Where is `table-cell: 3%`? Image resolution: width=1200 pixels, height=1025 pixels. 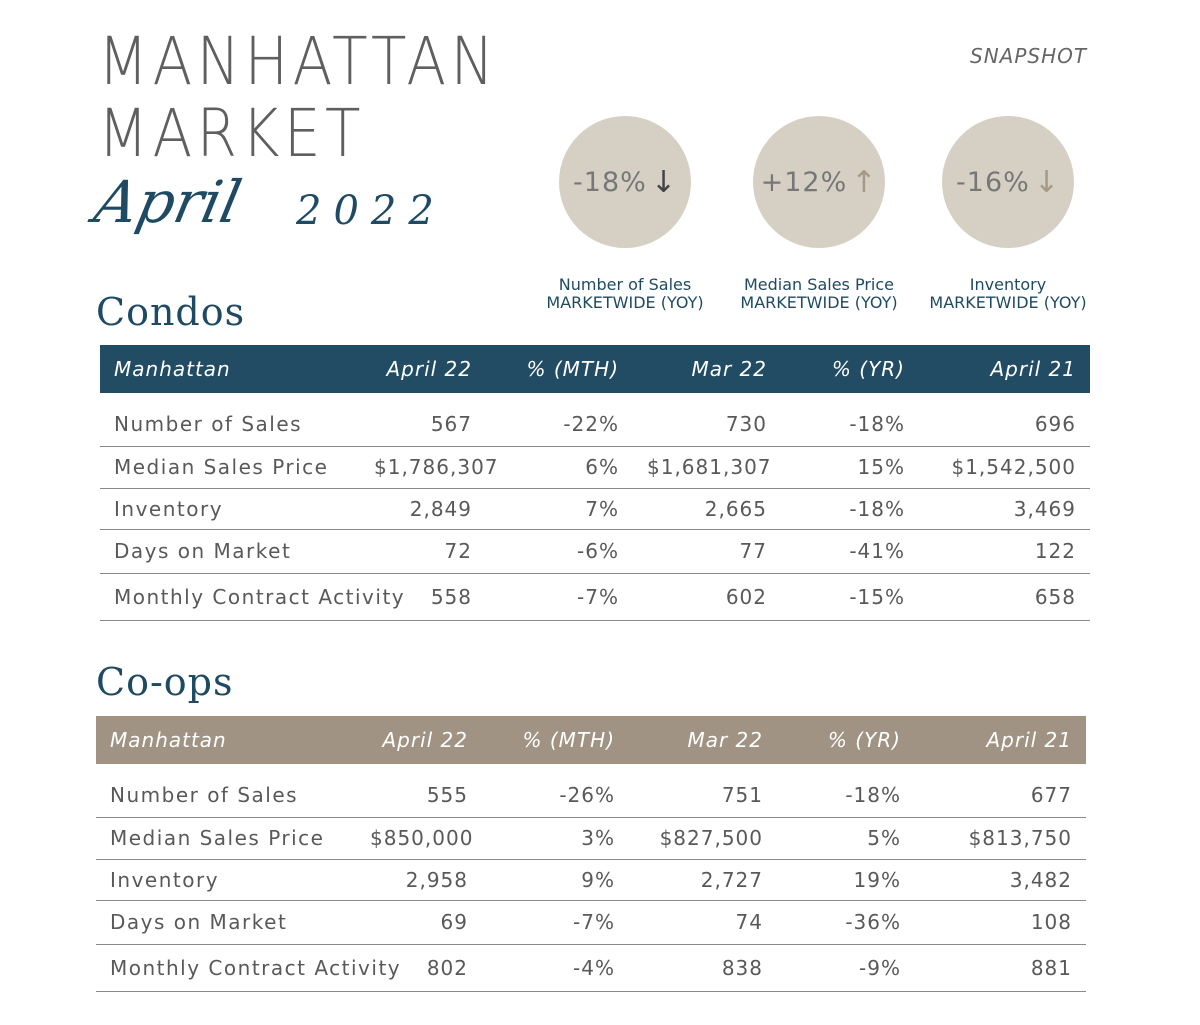 table-cell: 3% is located at coordinates (555, 838).